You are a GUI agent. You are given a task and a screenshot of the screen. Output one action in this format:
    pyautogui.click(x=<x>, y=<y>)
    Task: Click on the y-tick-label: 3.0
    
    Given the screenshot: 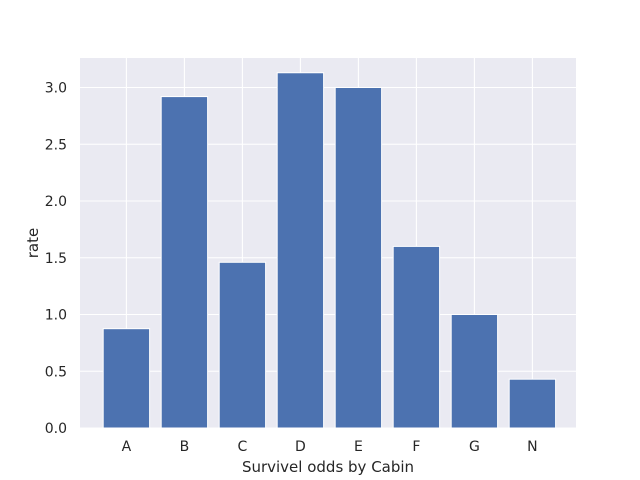 What is the action you would take?
    pyautogui.click(x=56, y=89)
    